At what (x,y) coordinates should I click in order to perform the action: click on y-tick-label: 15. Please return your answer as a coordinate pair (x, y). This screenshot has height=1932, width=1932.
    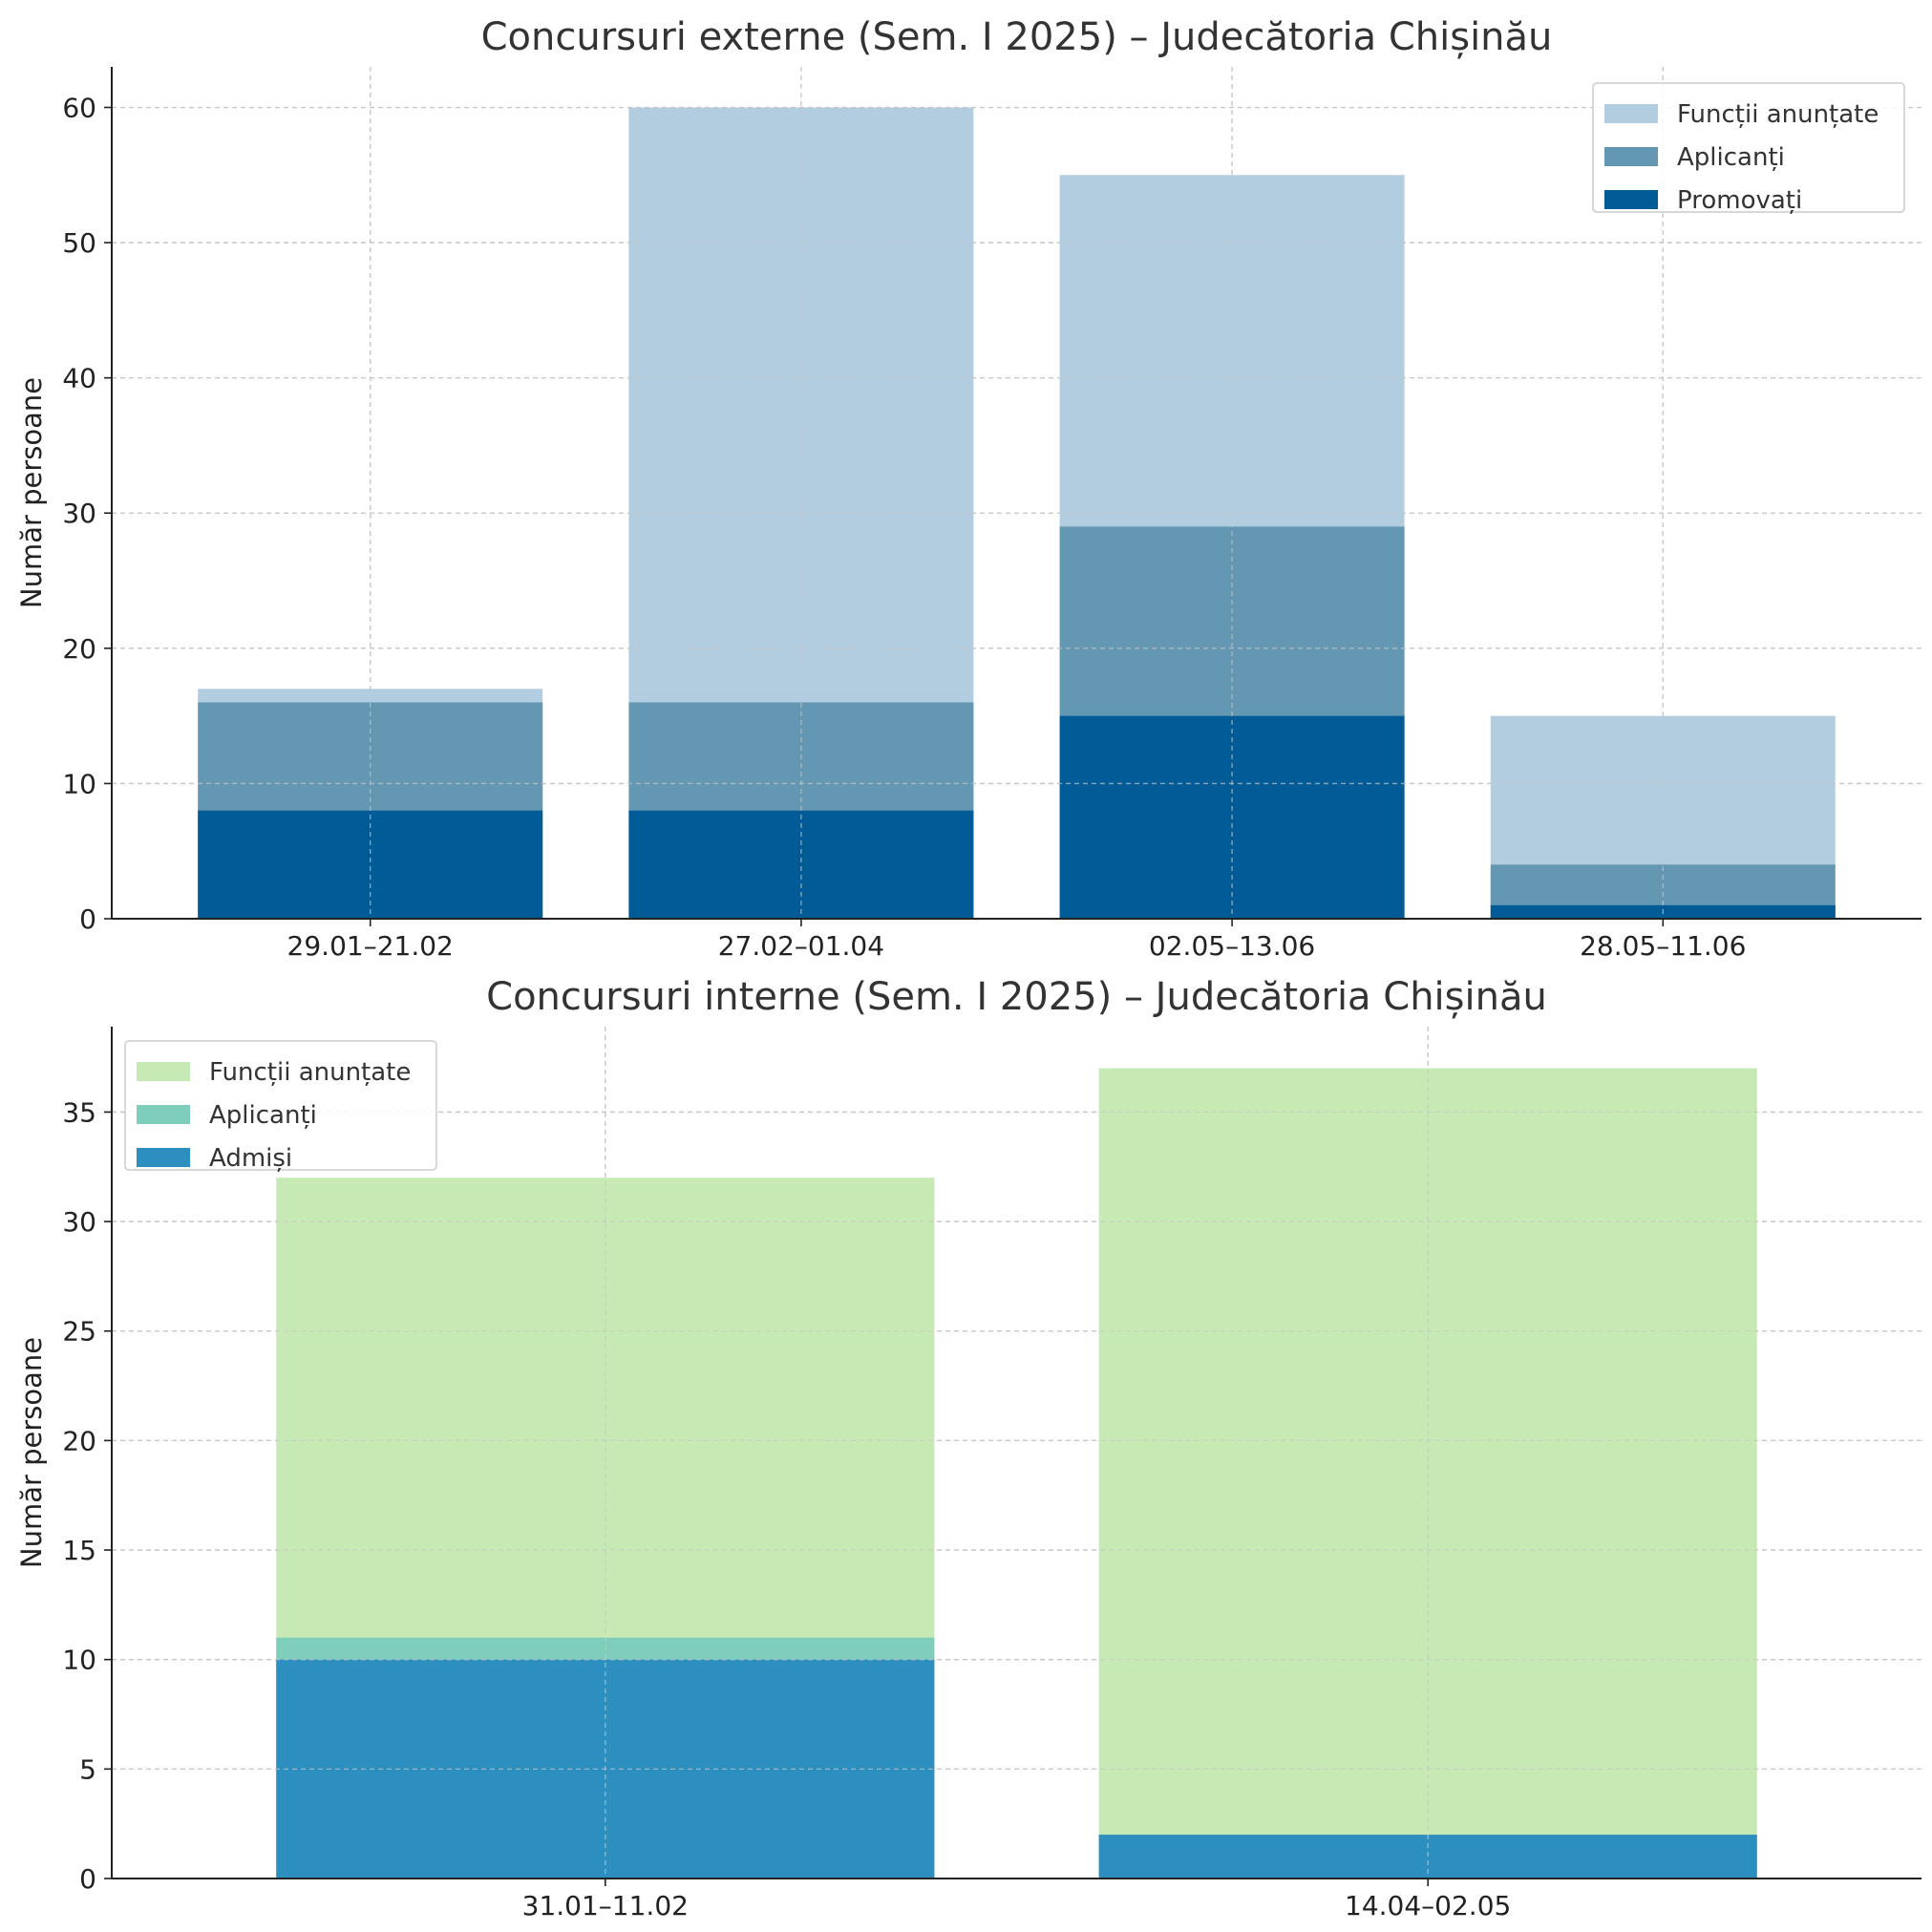
    Looking at the image, I should click on (79, 1550).